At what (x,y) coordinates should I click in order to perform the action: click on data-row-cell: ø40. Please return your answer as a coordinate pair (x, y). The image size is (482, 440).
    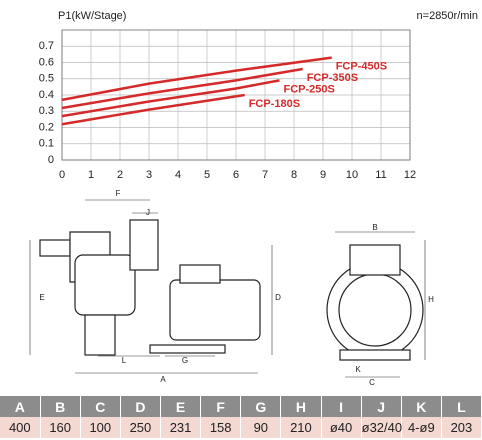
    Looking at the image, I should click on (341, 427).